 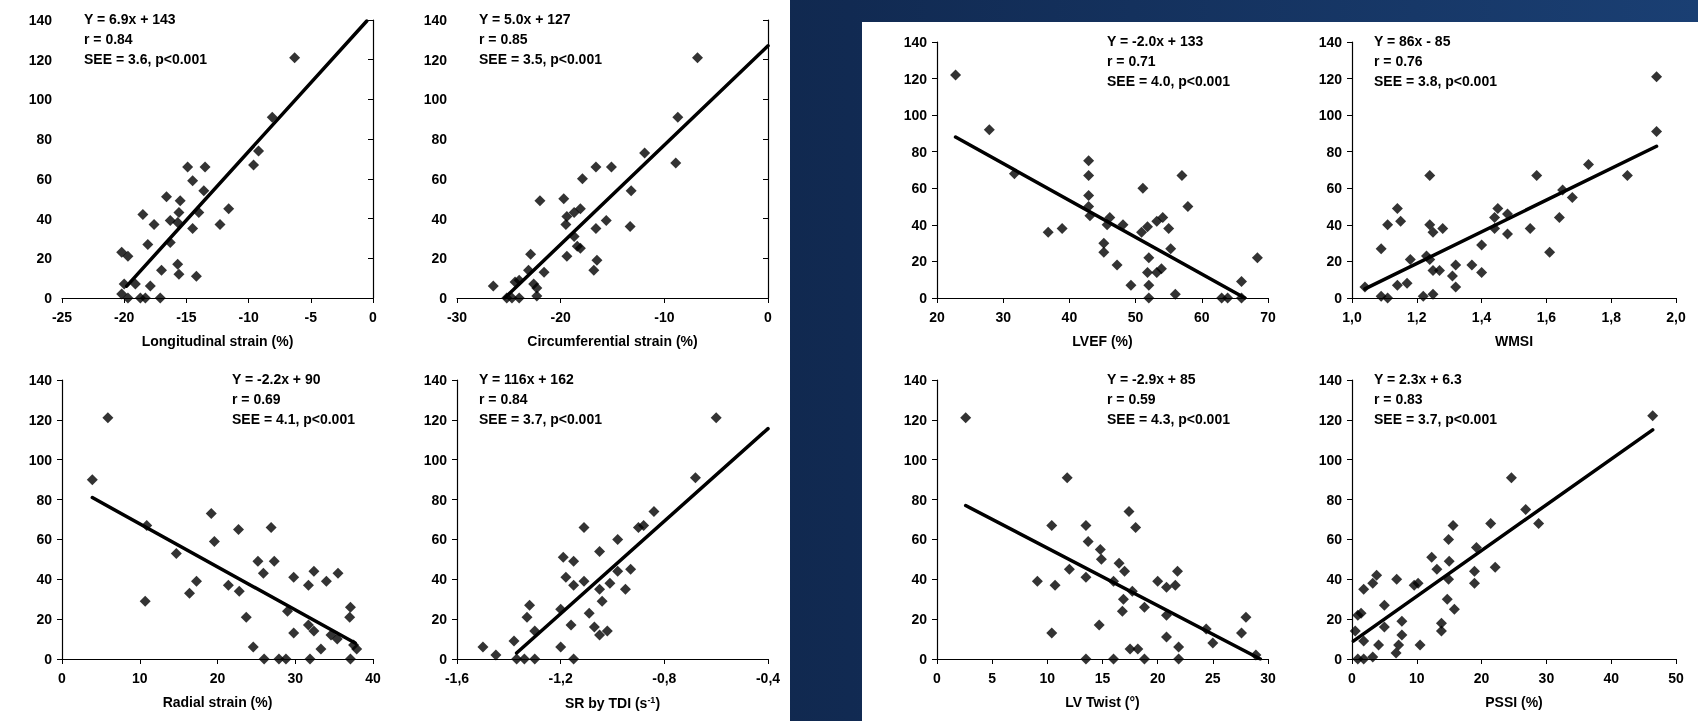 I want to click on x-tick-label: 1,8, so click(x=1611, y=317).